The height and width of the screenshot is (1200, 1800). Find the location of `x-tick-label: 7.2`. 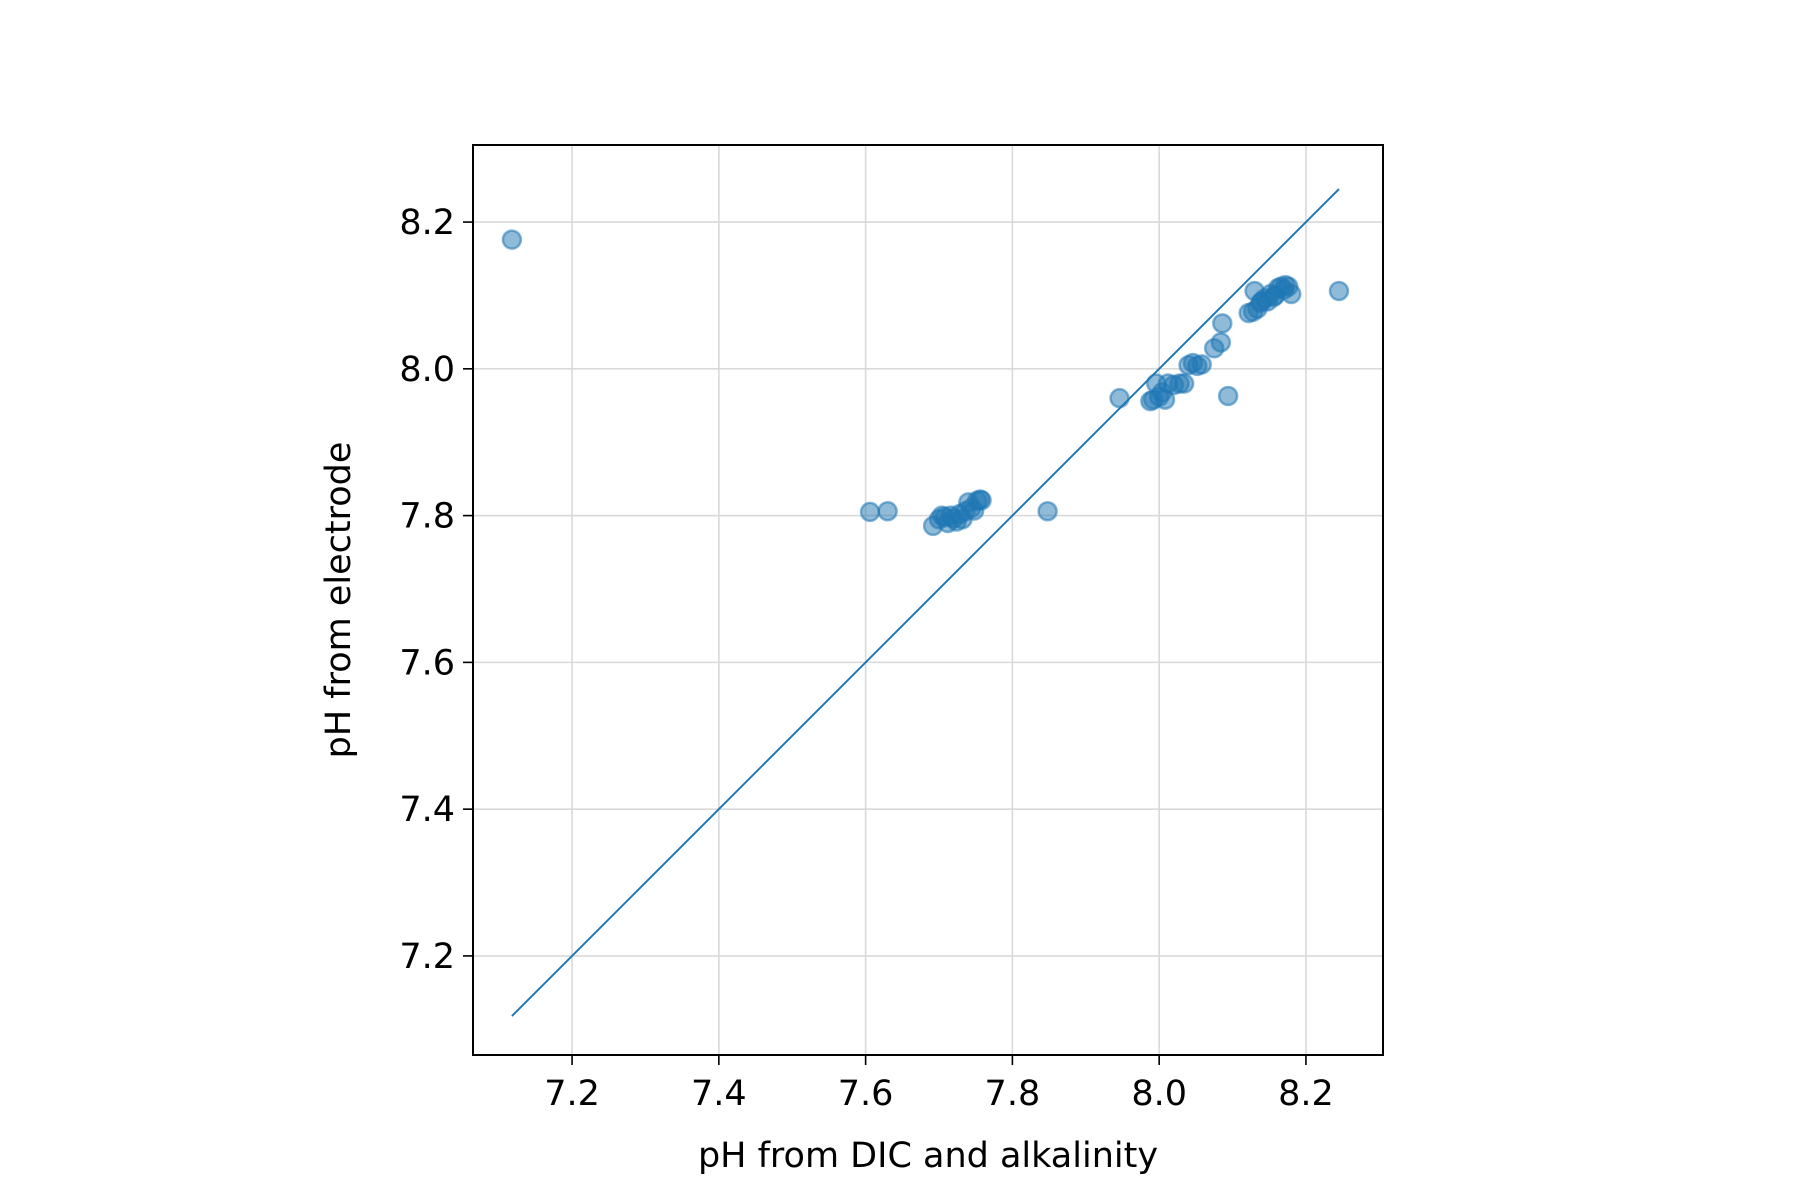

x-tick-label: 7.2 is located at coordinates (572, 1094).